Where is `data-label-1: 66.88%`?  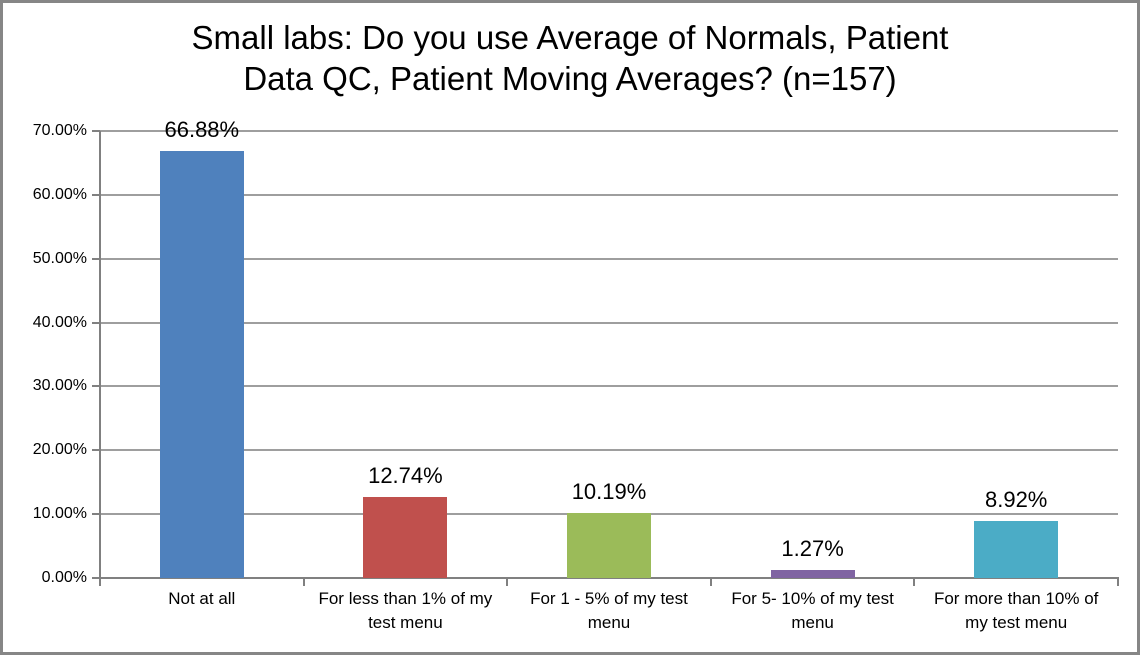
data-label-1: 66.88% is located at coordinates (202, 129).